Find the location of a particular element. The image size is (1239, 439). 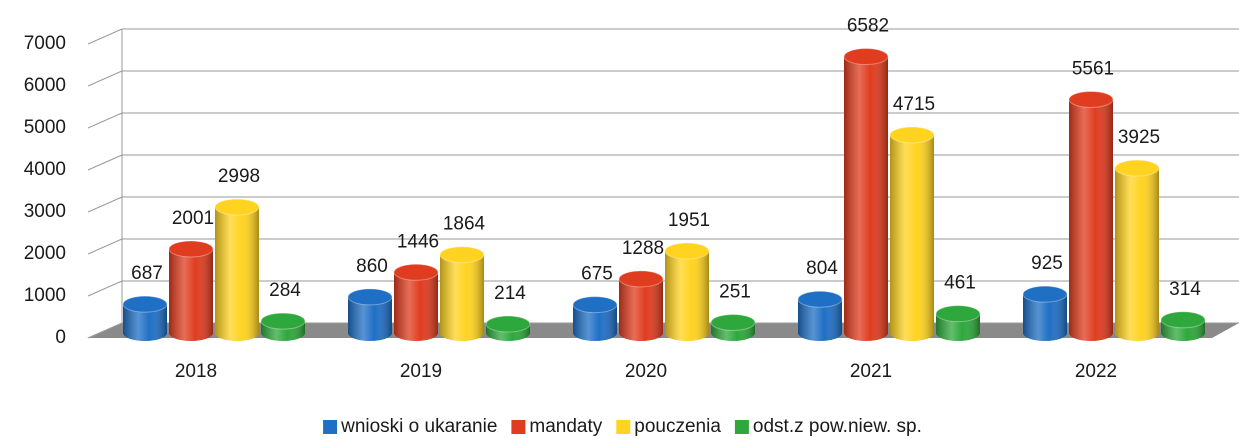

y-tick-label: 0 is located at coordinates (60, 337).